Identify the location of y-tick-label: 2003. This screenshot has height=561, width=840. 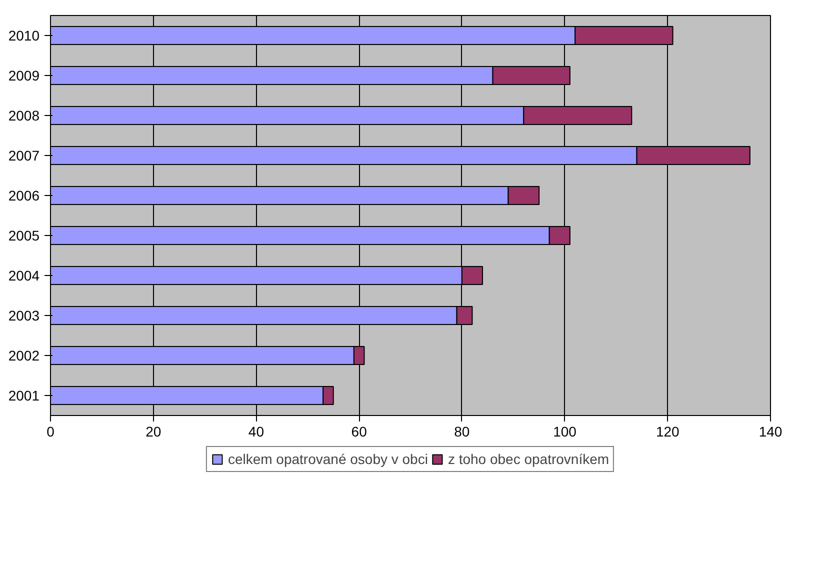
(24, 316).